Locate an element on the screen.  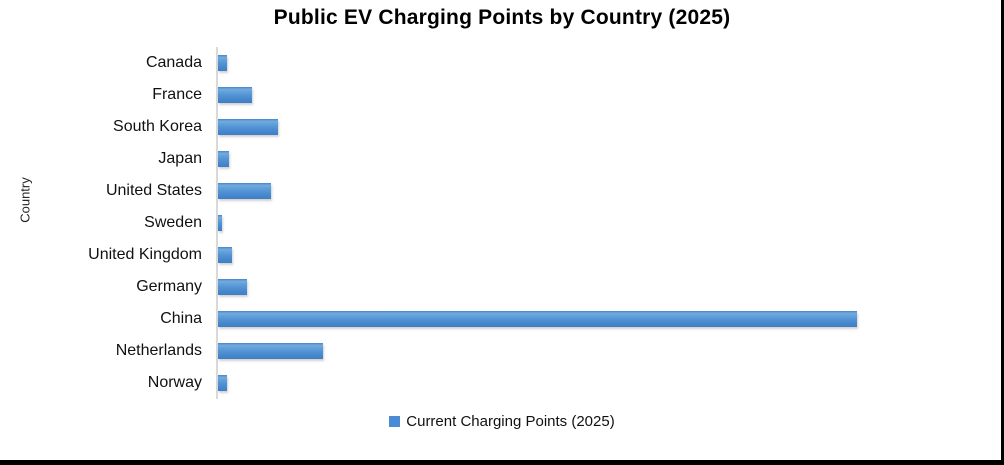
category-label: Netherlands is located at coordinates (158, 350).